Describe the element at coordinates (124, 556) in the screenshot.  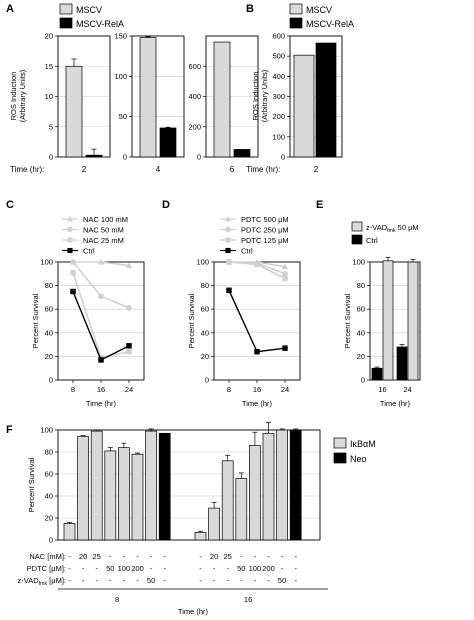
I see `condition-cell-0-0-4: -` at that location.